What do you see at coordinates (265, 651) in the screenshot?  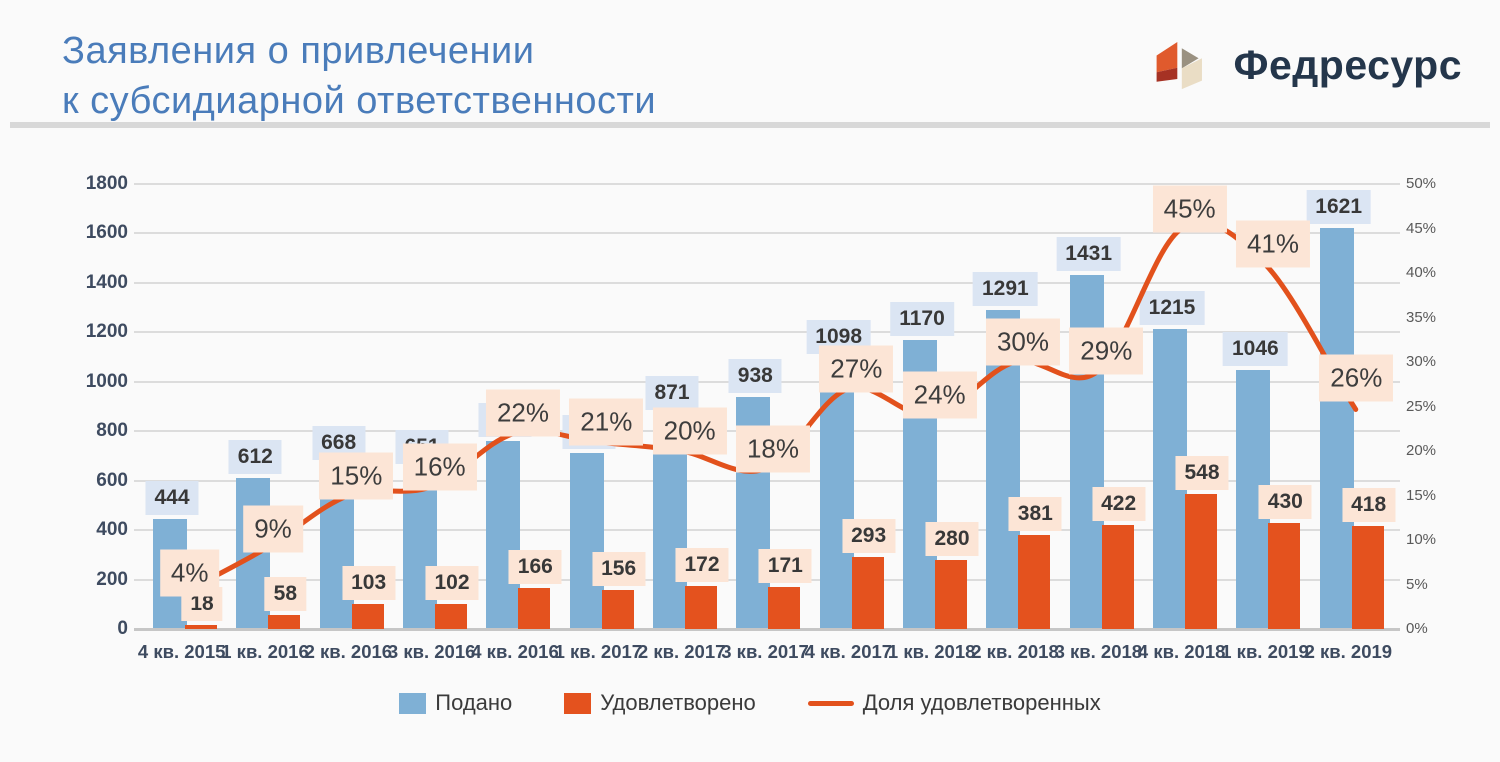 I see `category-label: 1 кв. 2016` at bounding box center [265, 651].